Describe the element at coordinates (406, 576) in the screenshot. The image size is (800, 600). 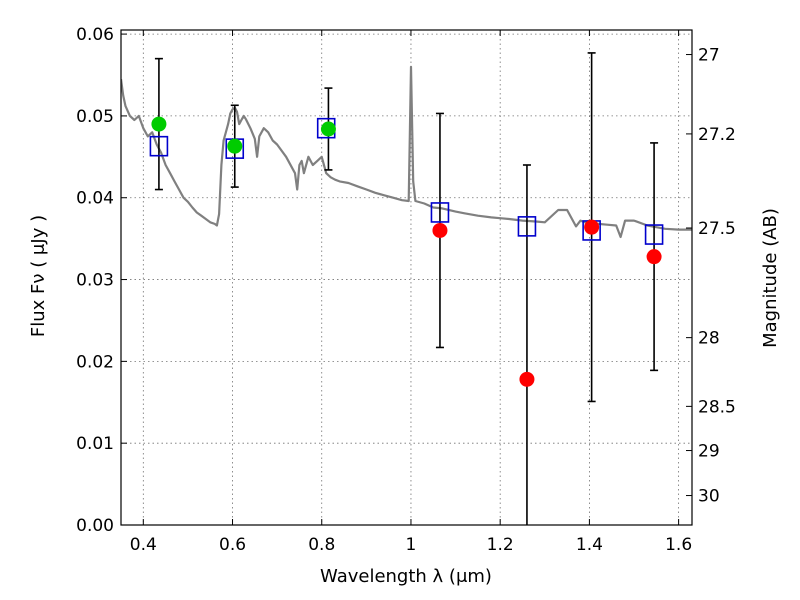
I see `x-axis-label: Wavelength λ (μm)` at that location.